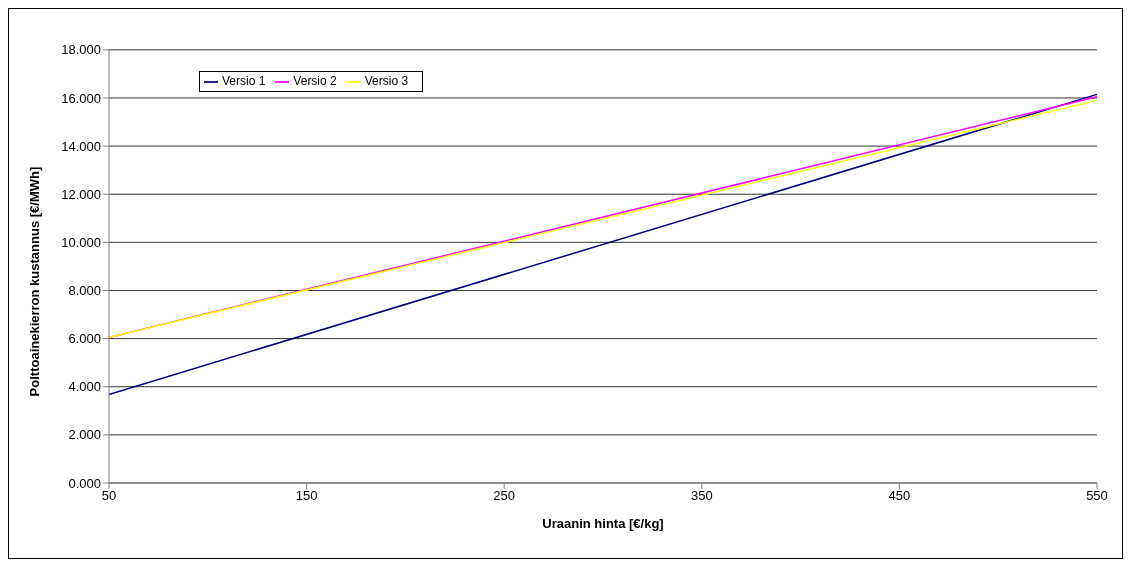 The image size is (1131, 567). Describe the element at coordinates (109, 496) in the screenshot. I see `x-tick-label: 50` at that location.